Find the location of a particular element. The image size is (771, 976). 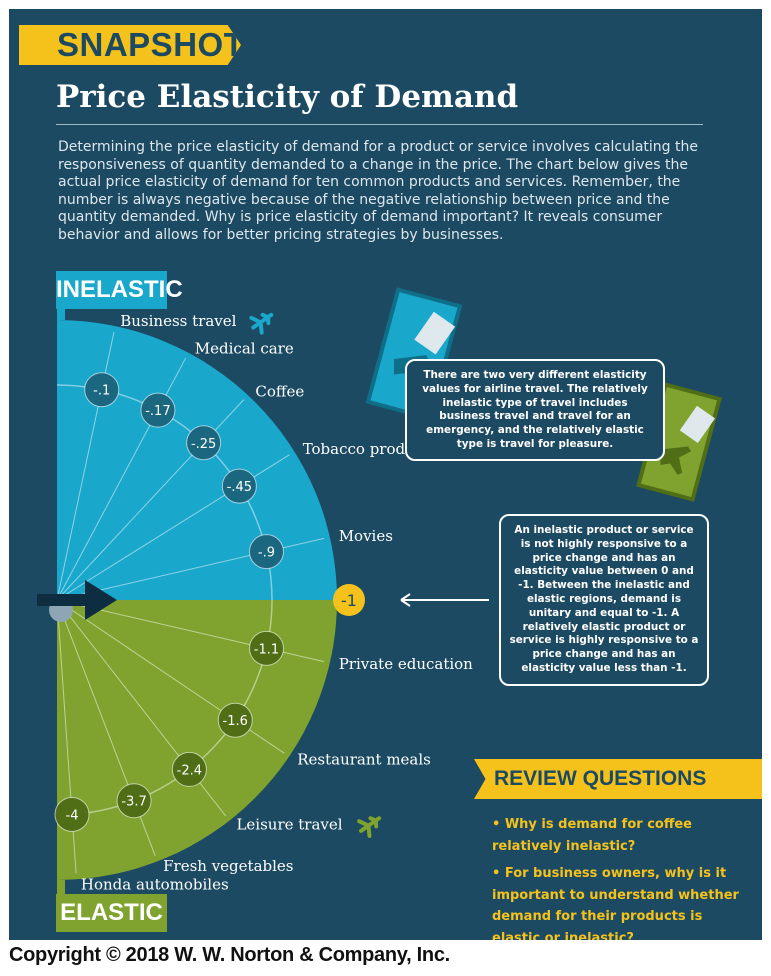

value-label: -1.1 is located at coordinates (266, 649).